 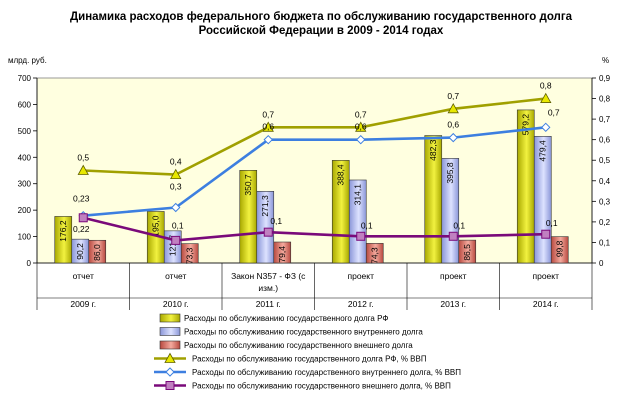 What do you see at coordinates (156, 226) in the screenshot?
I see `bar-value-label: 195,0` at bounding box center [156, 226].